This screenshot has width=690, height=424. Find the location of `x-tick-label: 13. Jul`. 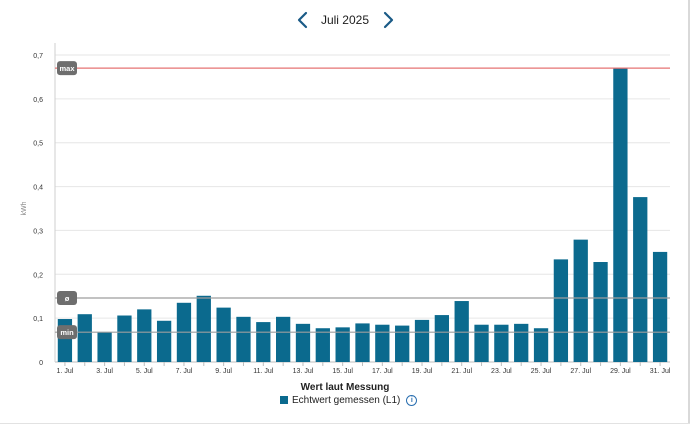

x-tick-label: 13. Jul is located at coordinates (303, 371).